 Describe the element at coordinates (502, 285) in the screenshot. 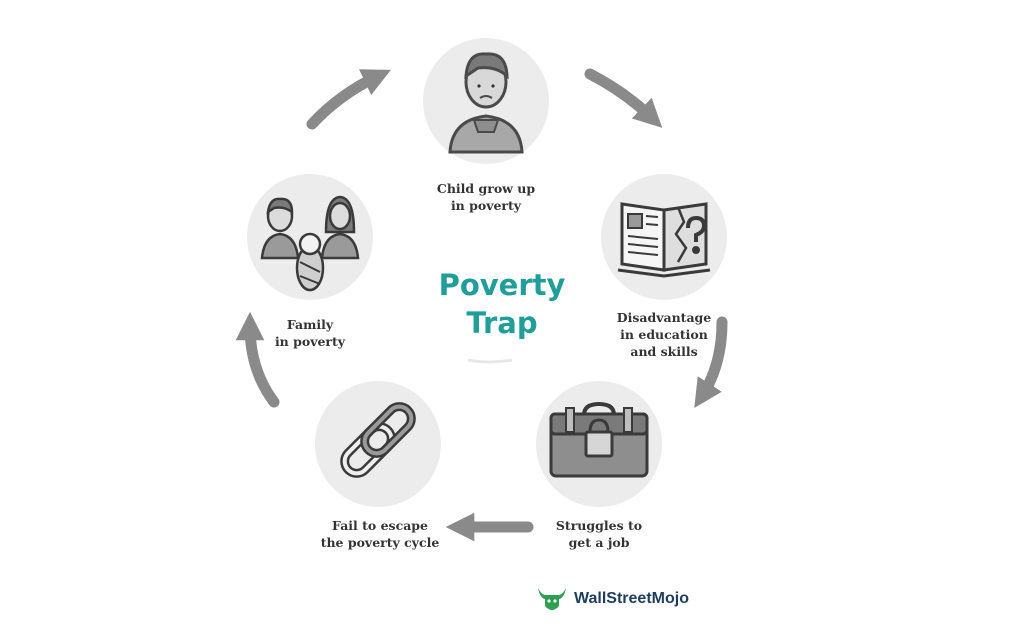

I see `title-line-1: Poverty` at that location.